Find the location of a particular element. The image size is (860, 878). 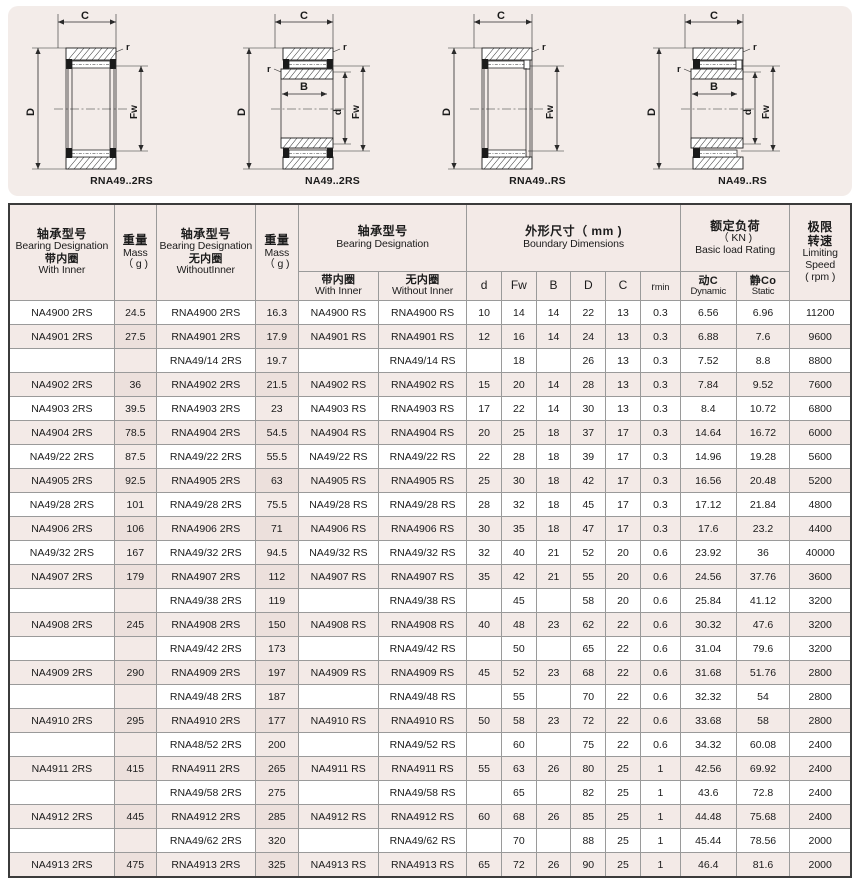

label-D: D is located at coordinates (242, 112).